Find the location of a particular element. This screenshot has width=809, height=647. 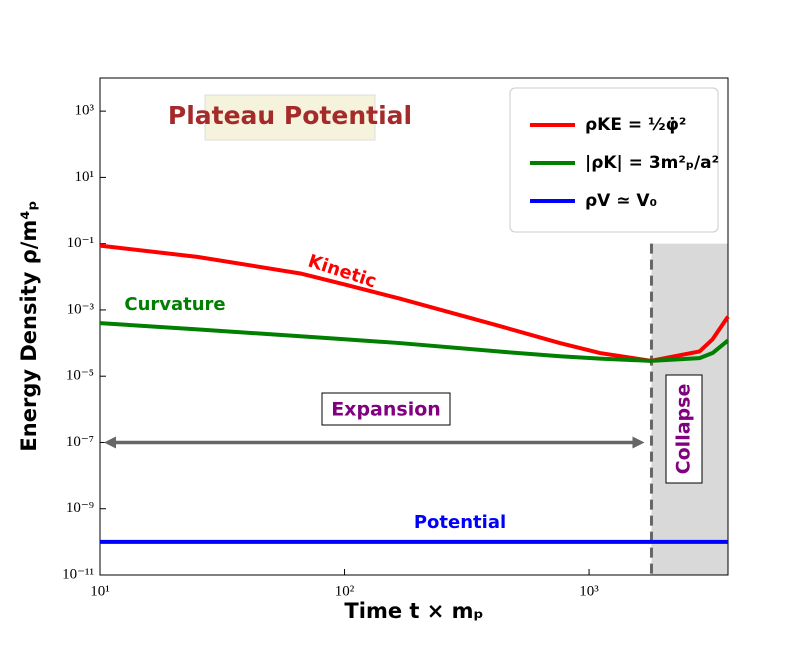

collapse-label: Collapse is located at coordinates (684, 429).